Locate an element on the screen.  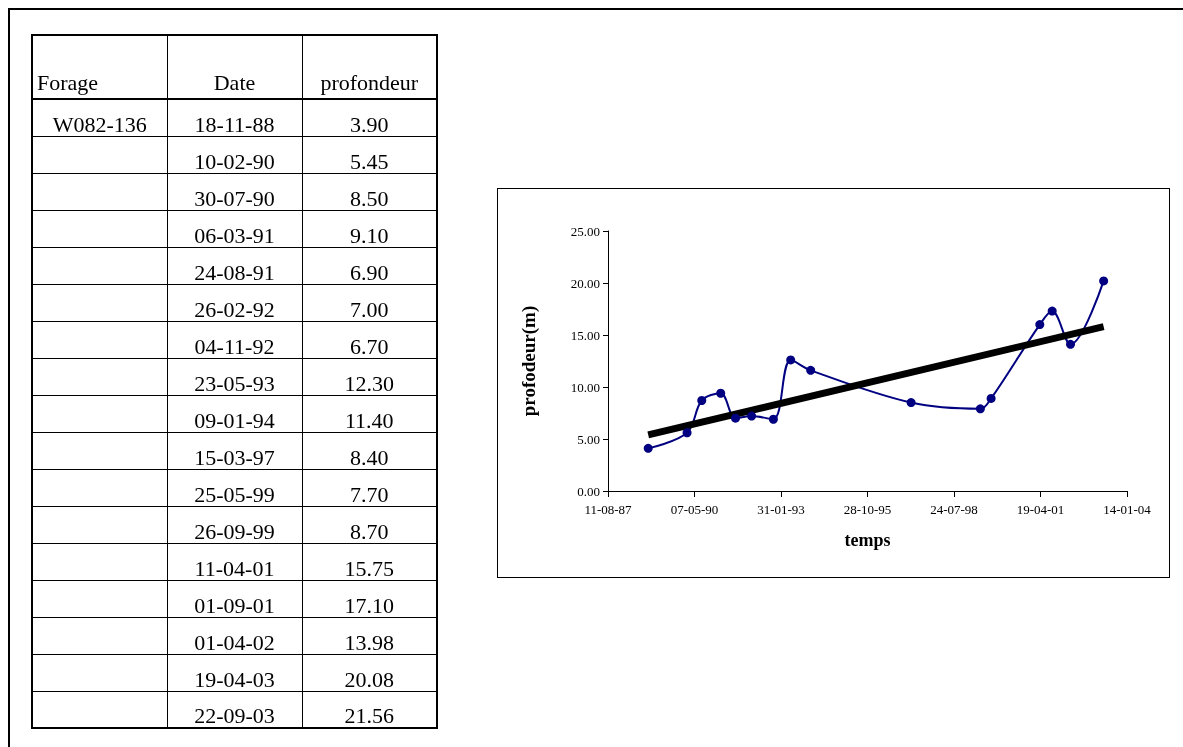
text: 13.98 is located at coordinates (369, 642).